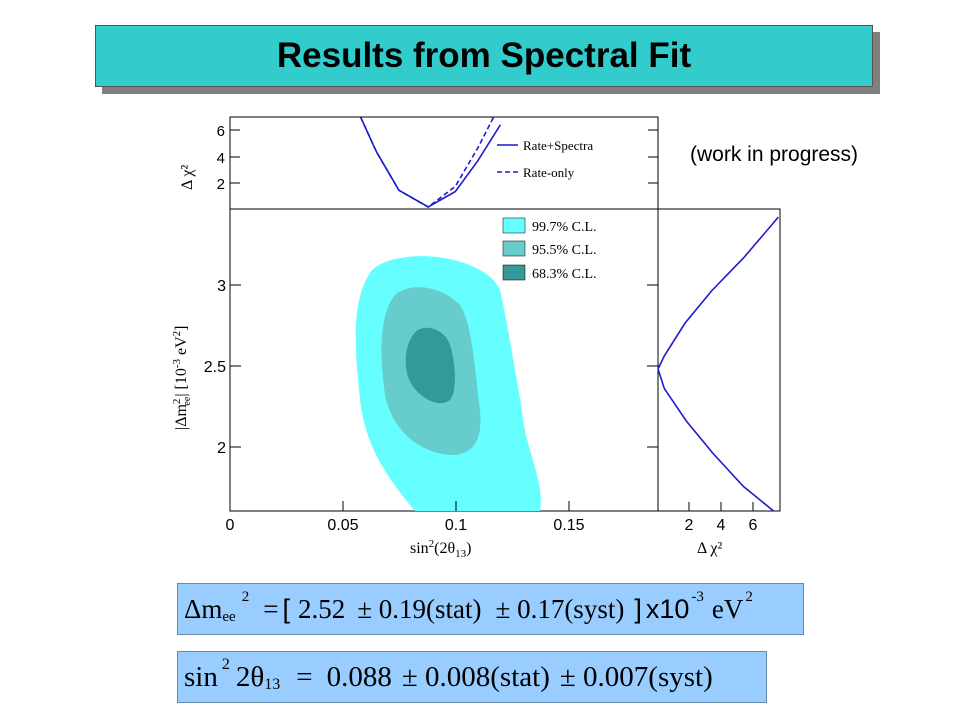 Image resolution: width=960 pixels, height=720 pixels. What do you see at coordinates (774, 154) in the screenshot?
I see `progress-note: (work in progress)` at bounding box center [774, 154].